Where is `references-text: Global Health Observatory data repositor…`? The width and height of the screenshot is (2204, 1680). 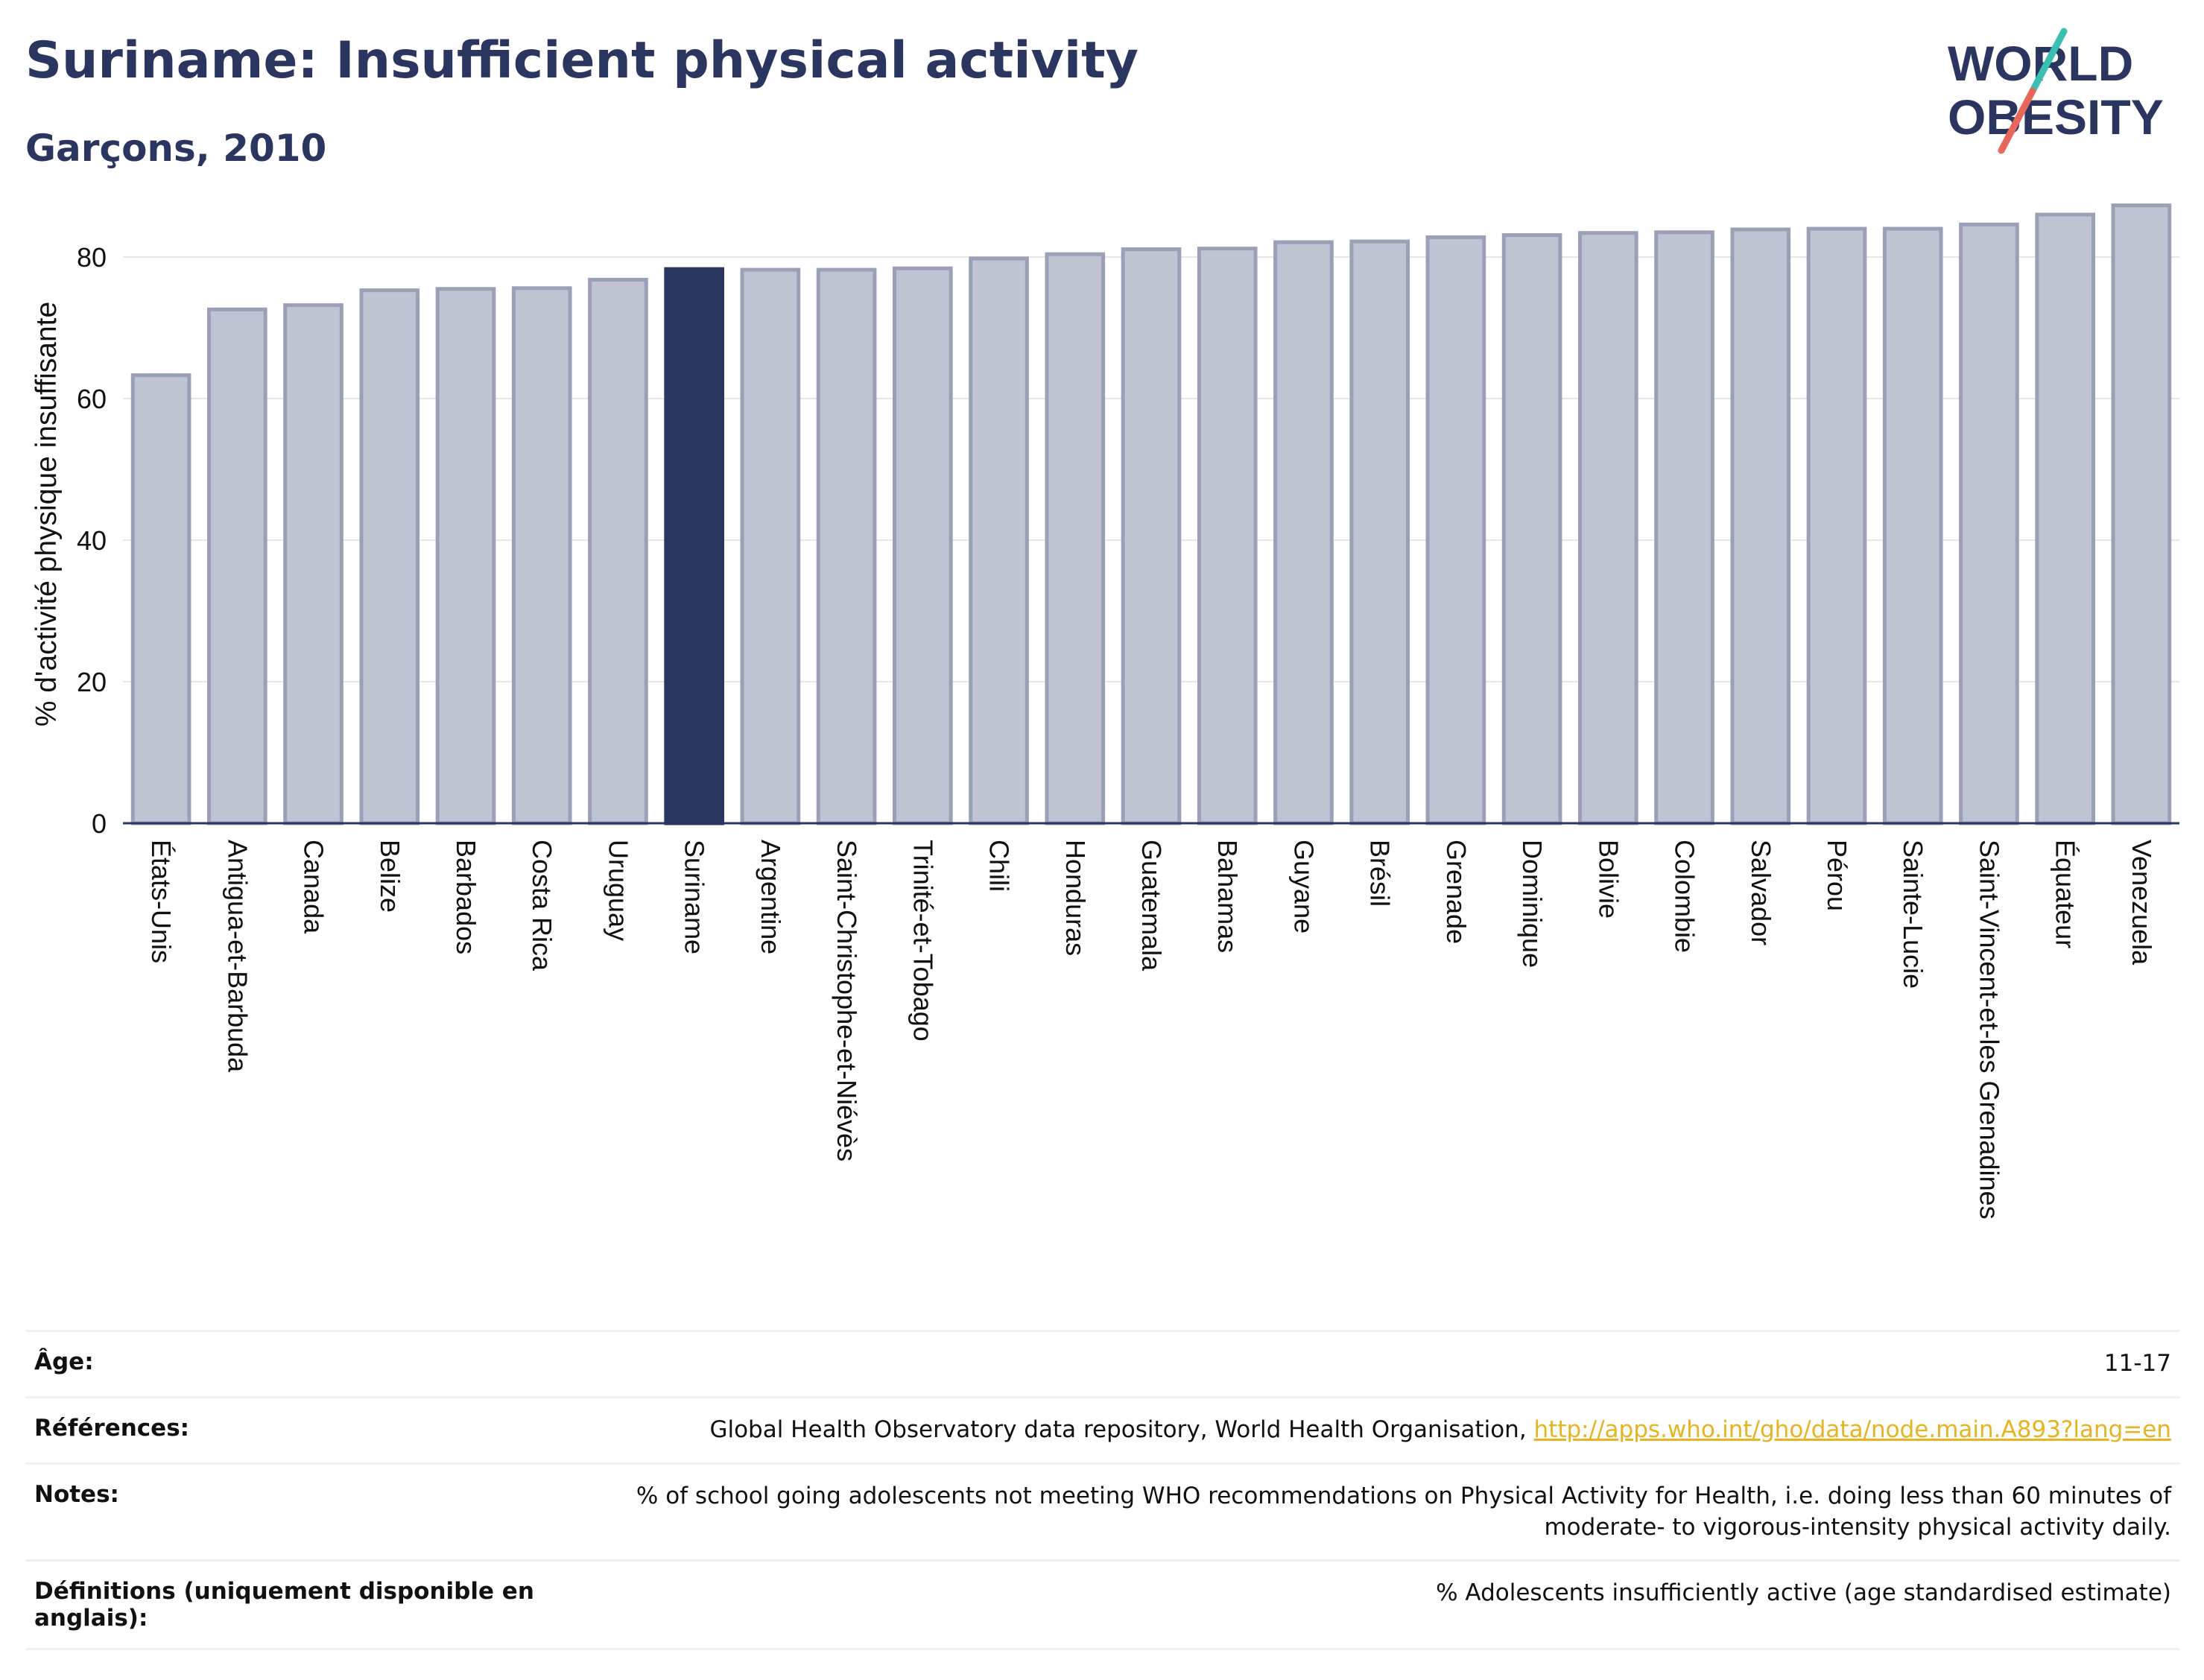 references-text: Global Health Observatory data repositor… is located at coordinates (1121, 1429).